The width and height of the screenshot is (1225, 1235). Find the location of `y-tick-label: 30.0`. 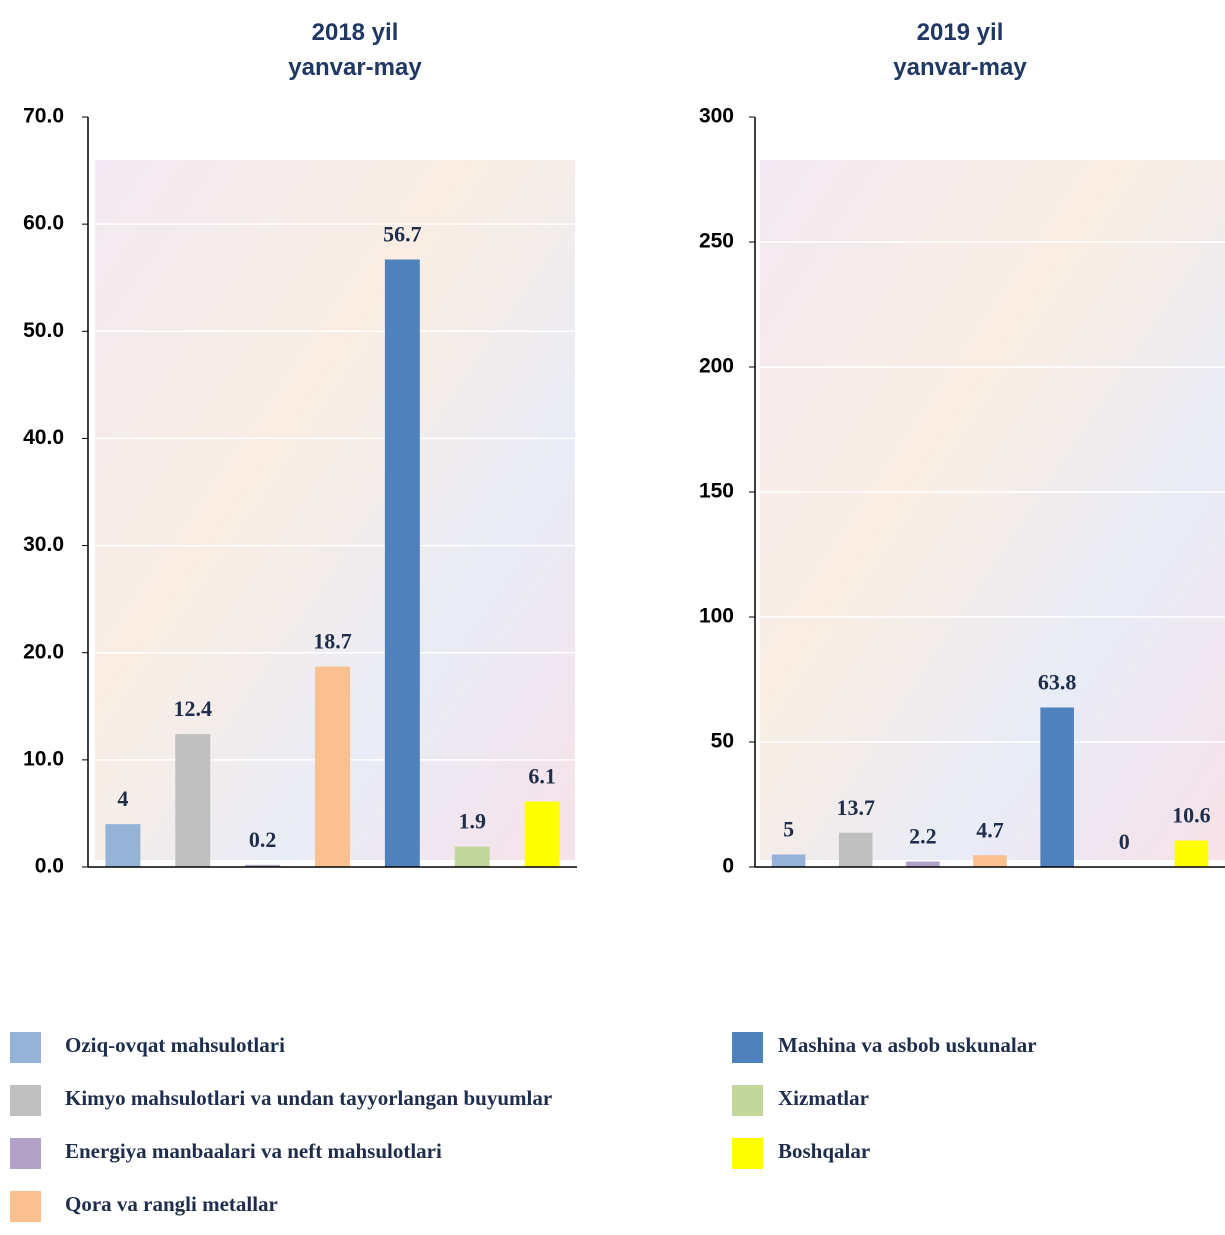

y-tick-label: 30.0 is located at coordinates (43, 544).